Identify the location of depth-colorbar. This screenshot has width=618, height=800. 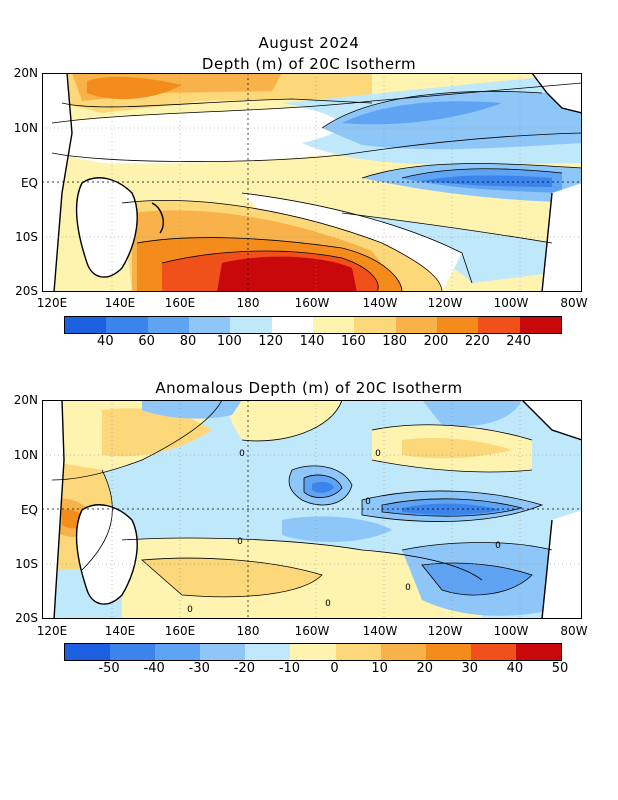
(313, 325).